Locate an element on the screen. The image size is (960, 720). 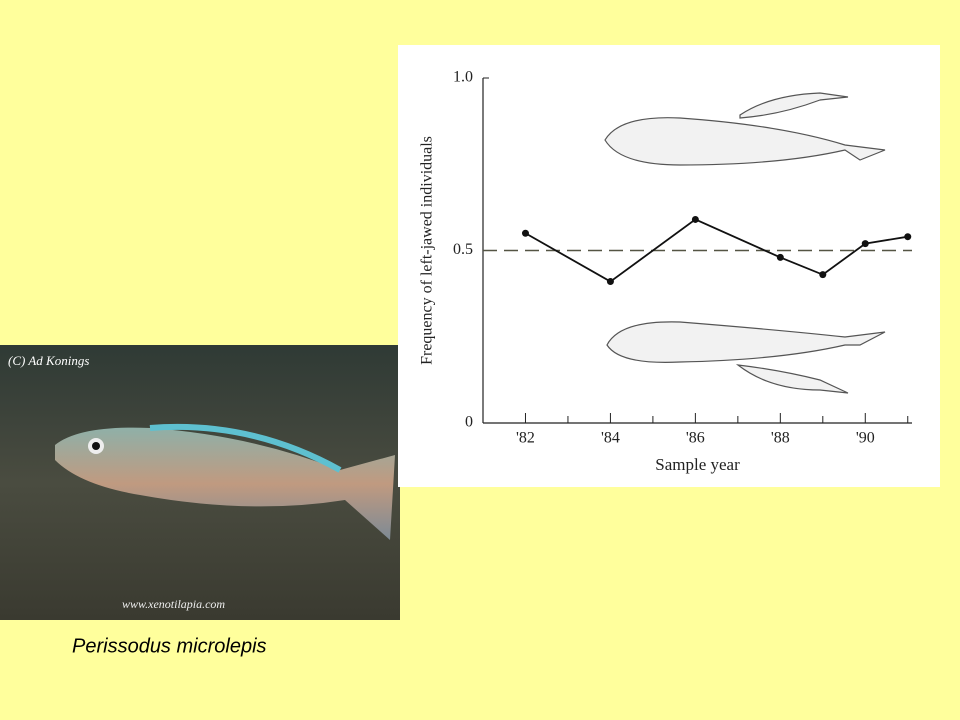
y-axis-label: Frequency of left-jawed individuals is located at coordinates (427, 250).